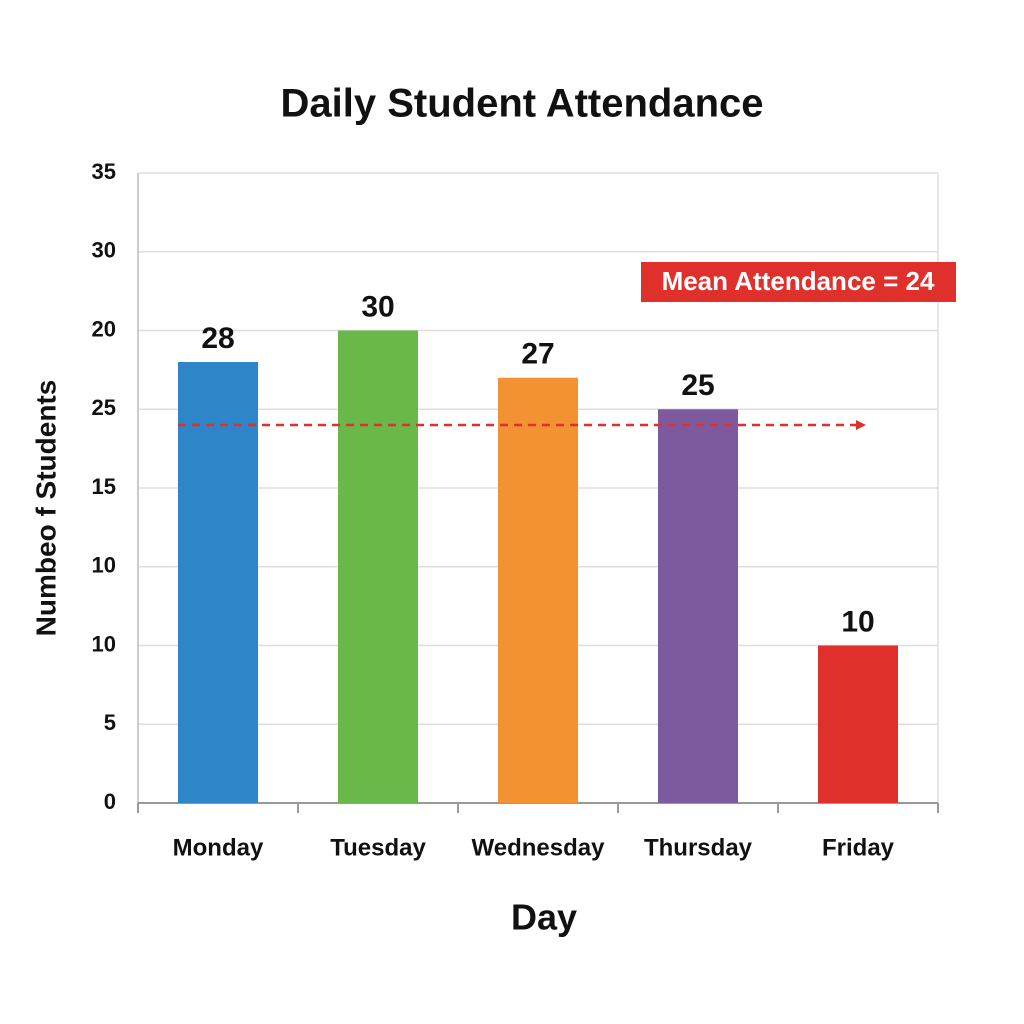  Describe the element at coordinates (521, 104) in the screenshot. I see `chart-title: Daily Student Attendance` at that location.